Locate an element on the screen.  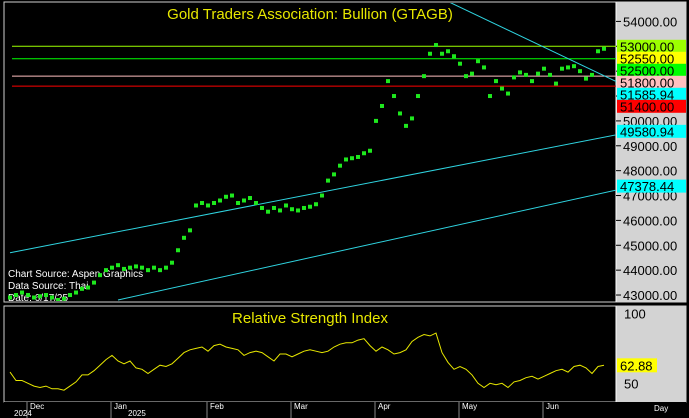
trendline is located at coordinates (532, 42).